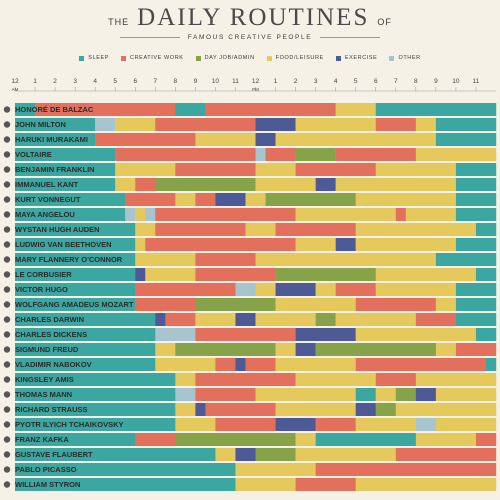 This screenshot has width=500, height=500. I want to click on tick-label: 12, so click(256, 81).